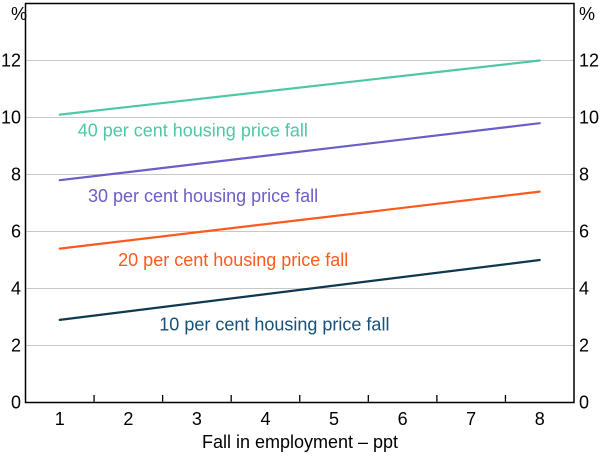  I want to click on y-axis-unit-right: %, so click(587, 14).